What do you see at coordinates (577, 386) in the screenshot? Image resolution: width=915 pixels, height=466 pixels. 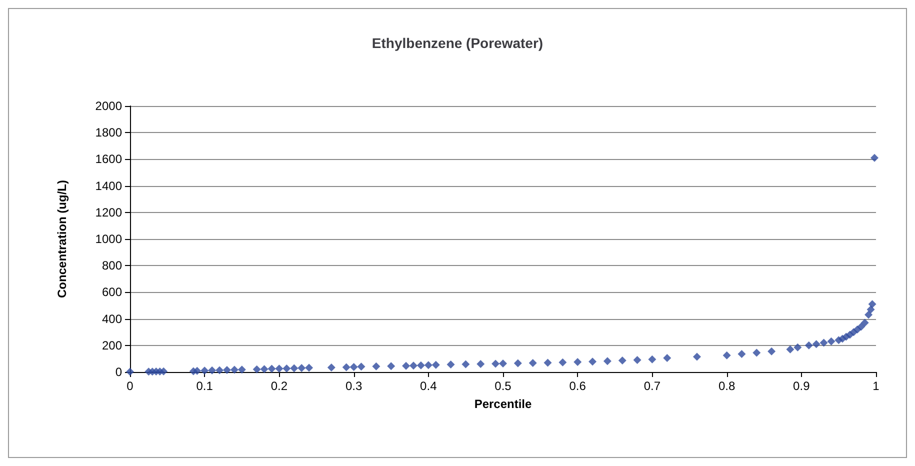 I see `x-tick-label: 0.6` at bounding box center [577, 386].